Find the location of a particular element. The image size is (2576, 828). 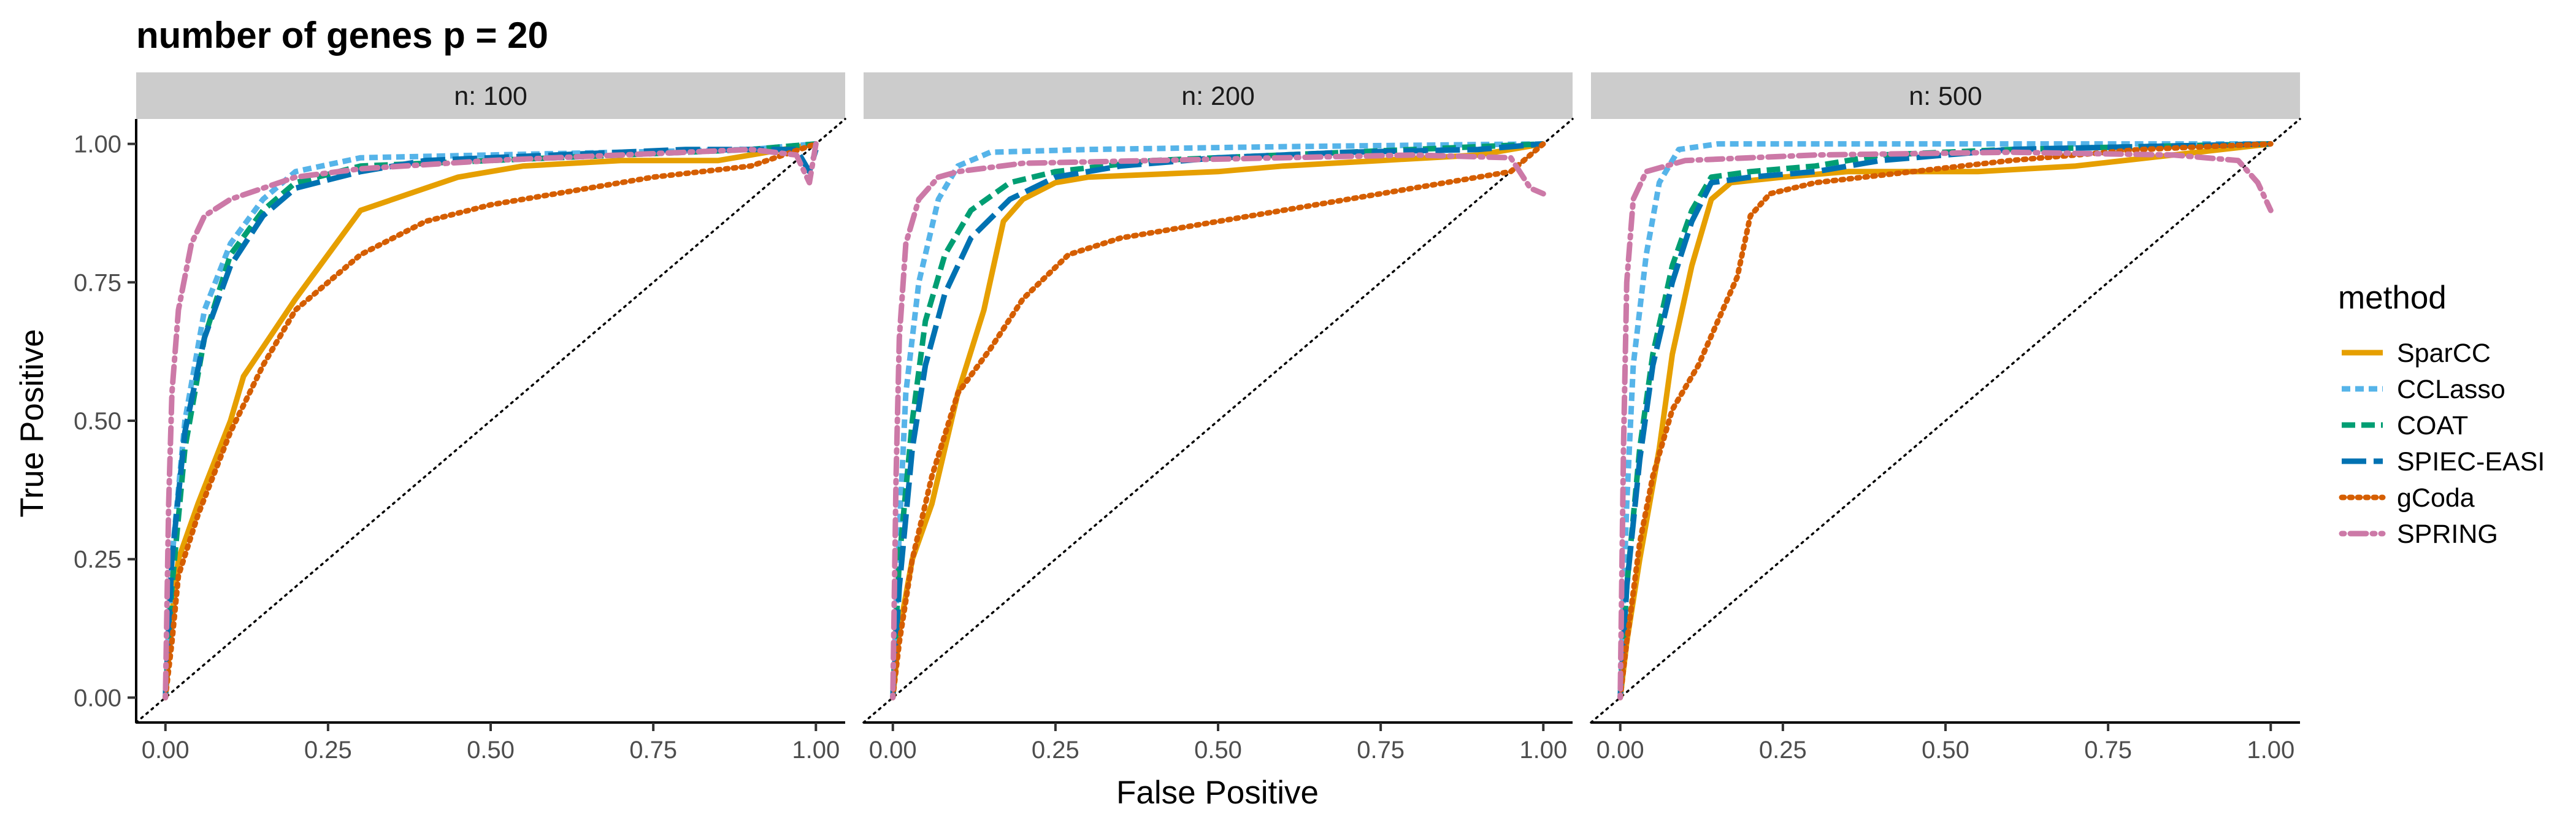

legend-label: SPRING is located at coordinates (2447, 534).